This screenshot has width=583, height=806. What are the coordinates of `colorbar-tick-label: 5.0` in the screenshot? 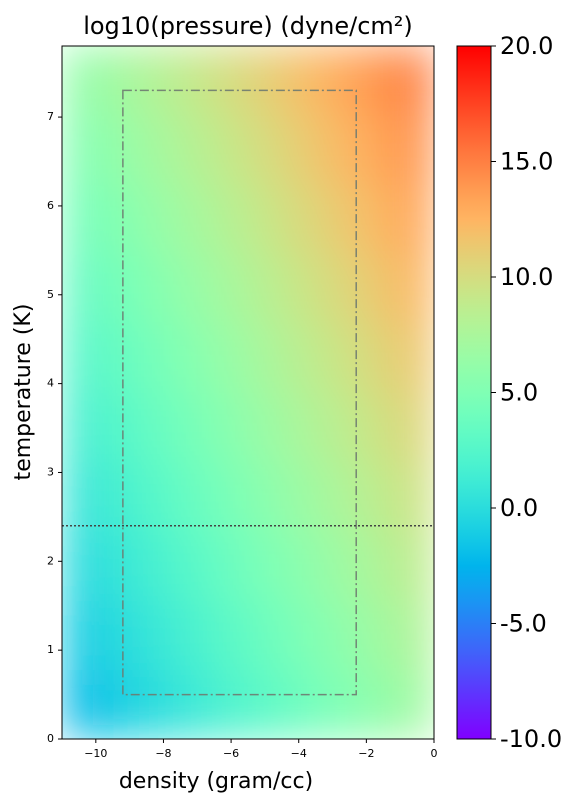 It's located at (519, 393).